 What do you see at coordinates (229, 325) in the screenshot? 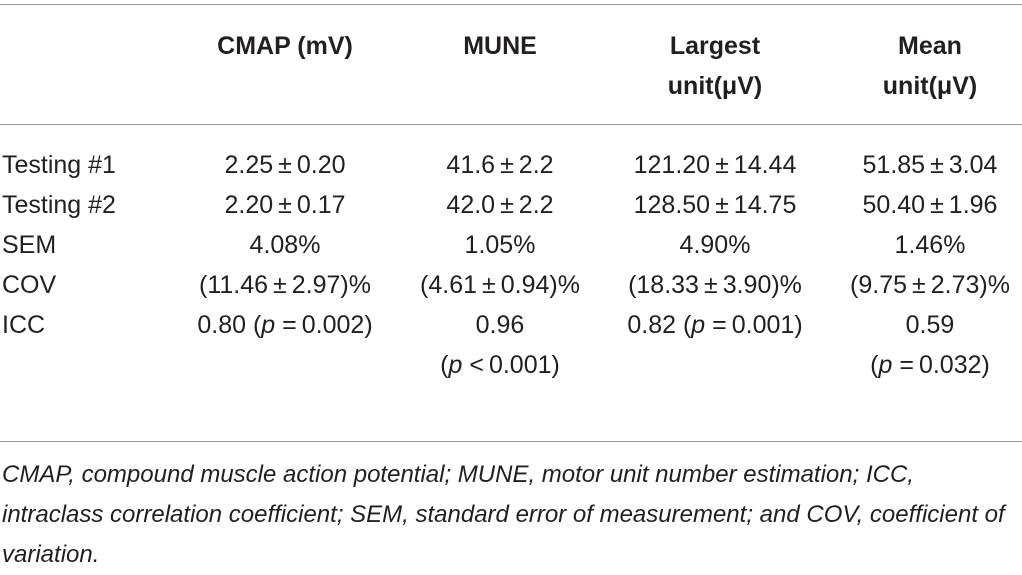
I see `icc-cmap-value: 0.80 (` at bounding box center [229, 325].